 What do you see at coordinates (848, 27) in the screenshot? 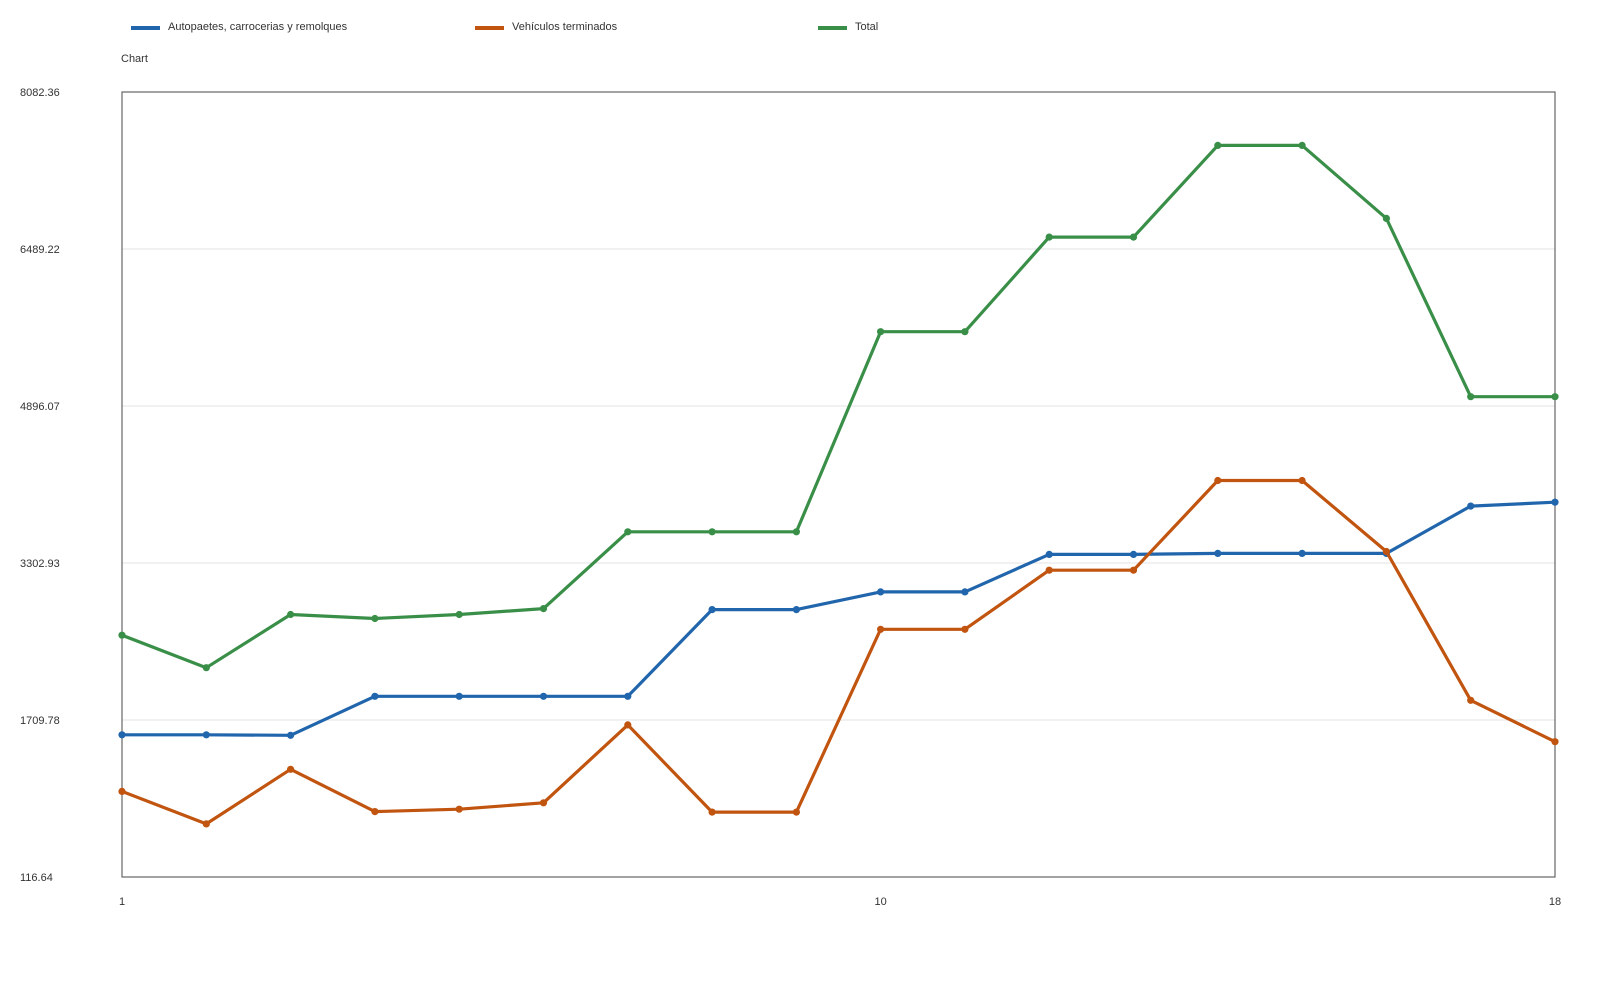
I see `legend-item: Total` at bounding box center [848, 27].